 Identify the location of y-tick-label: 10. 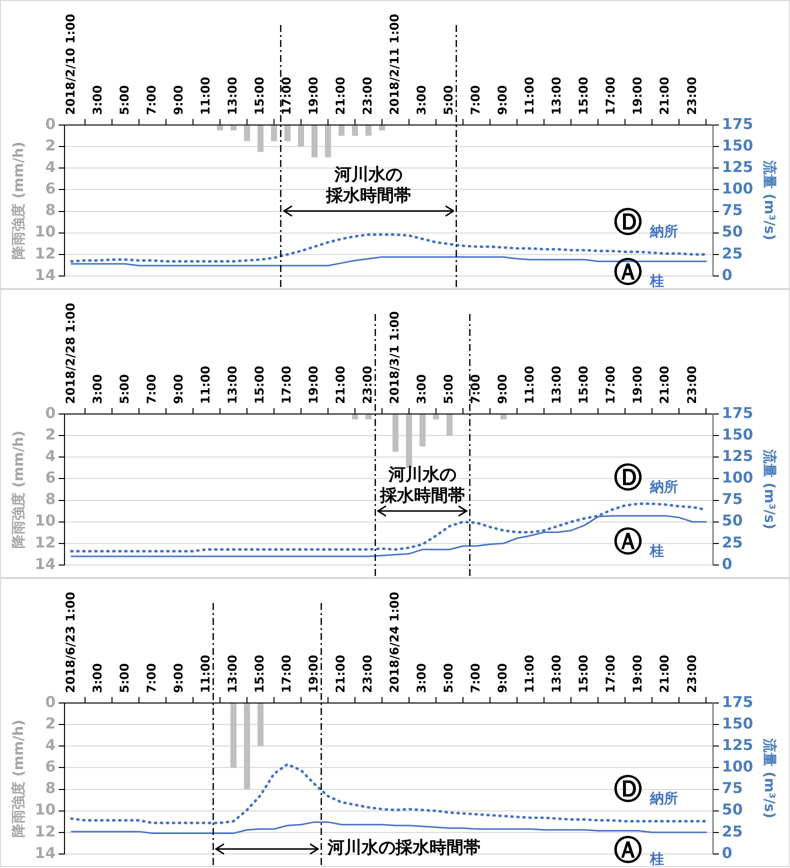
(45, 809).